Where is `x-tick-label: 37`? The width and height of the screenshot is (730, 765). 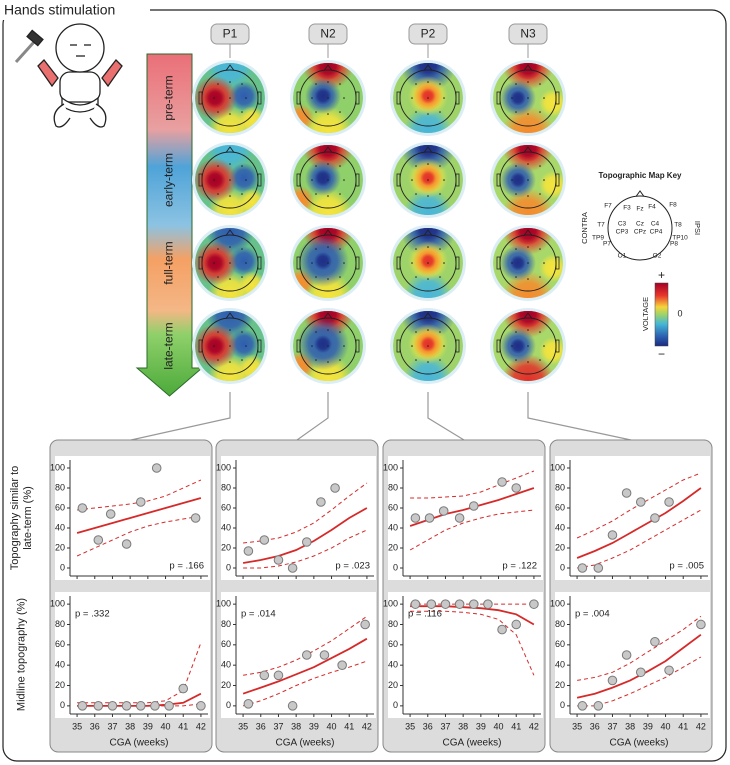
x-tick-label: 37 is located at coordinates (278, 726).